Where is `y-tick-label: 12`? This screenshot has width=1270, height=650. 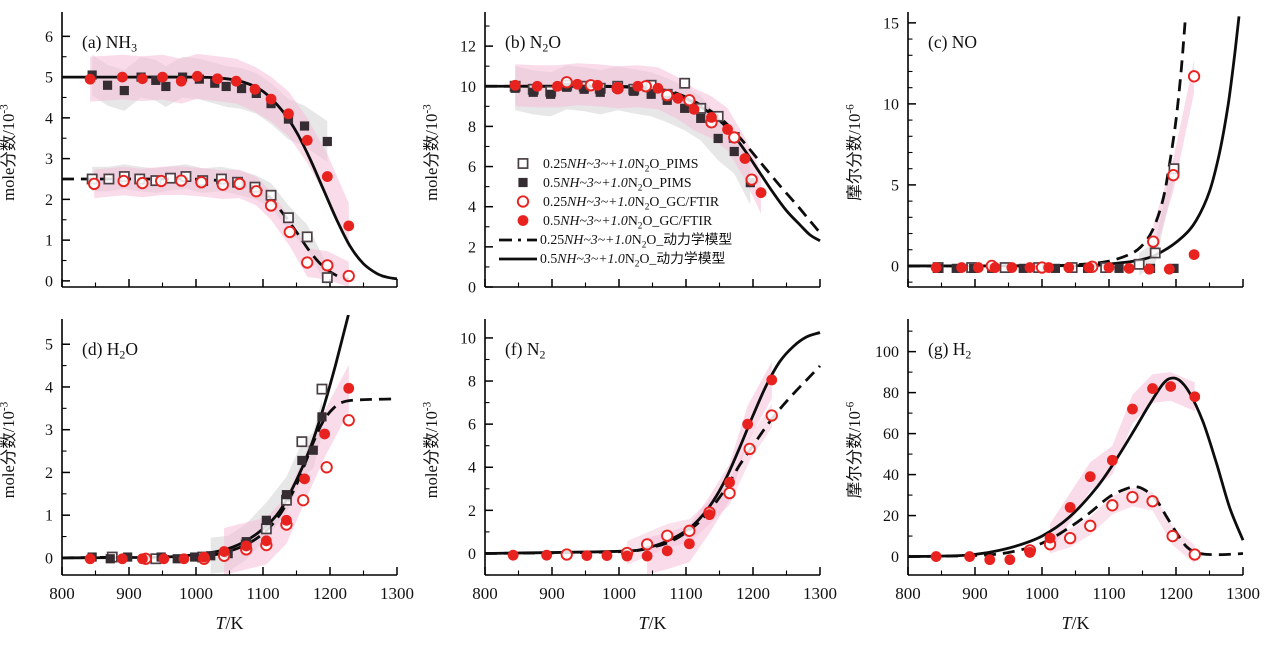
y-tick-label: 12 is located at coordinates (468, 47).